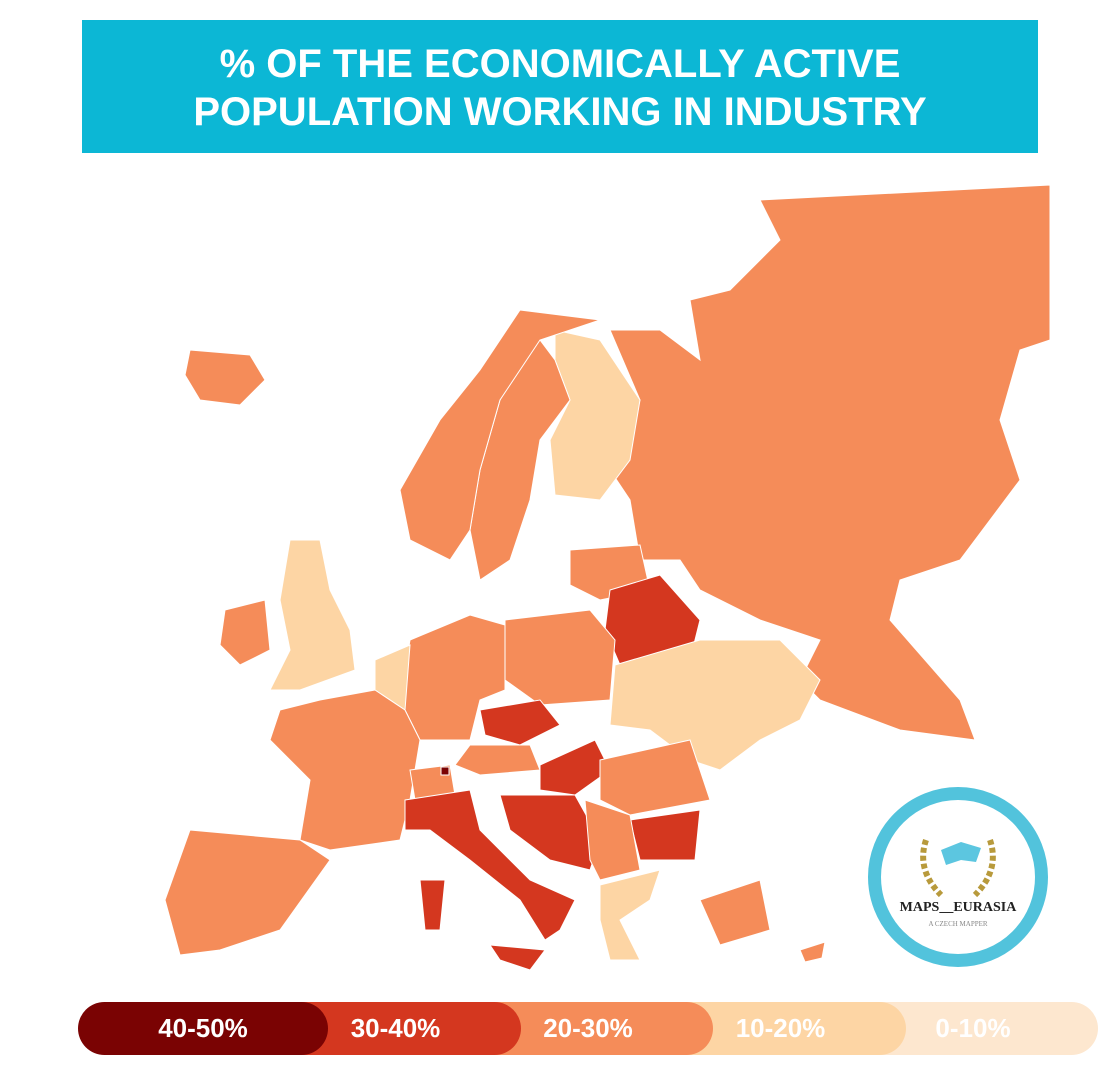 The width and height of the screenshot is (1120, 1084). I want to click on legend: 40-50% 30-40% 20-30% 10-20% 0-10%, so click(588, 1028).